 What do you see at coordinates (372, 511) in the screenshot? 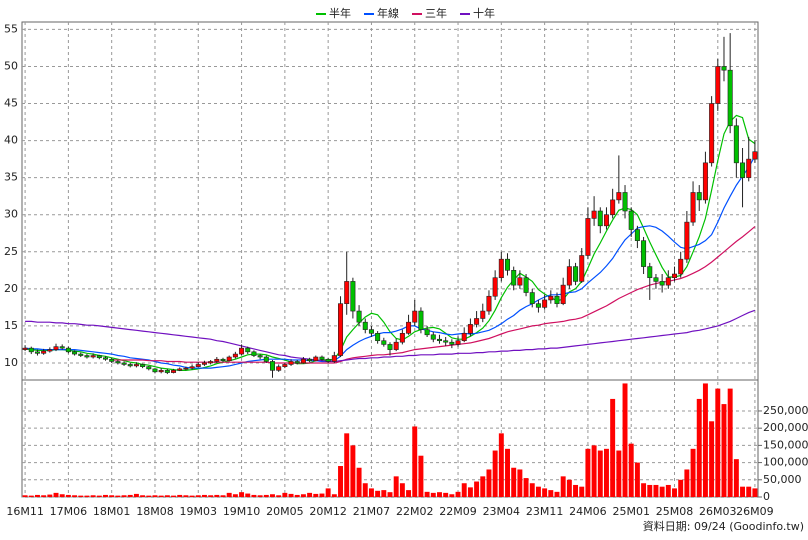
I see `x-tick-label: 21M07` at bounding box center [372, 511].